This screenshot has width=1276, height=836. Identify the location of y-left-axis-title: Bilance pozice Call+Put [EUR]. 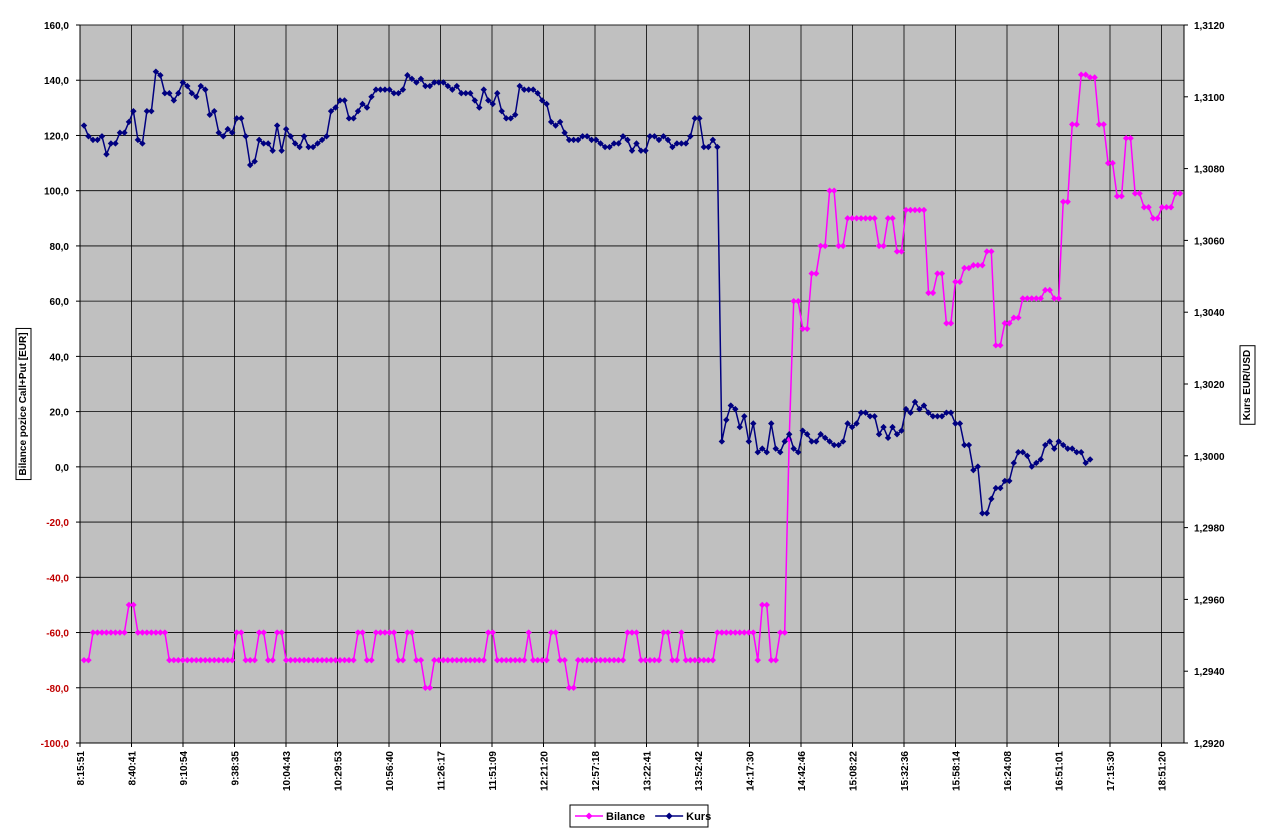
(23, 403).